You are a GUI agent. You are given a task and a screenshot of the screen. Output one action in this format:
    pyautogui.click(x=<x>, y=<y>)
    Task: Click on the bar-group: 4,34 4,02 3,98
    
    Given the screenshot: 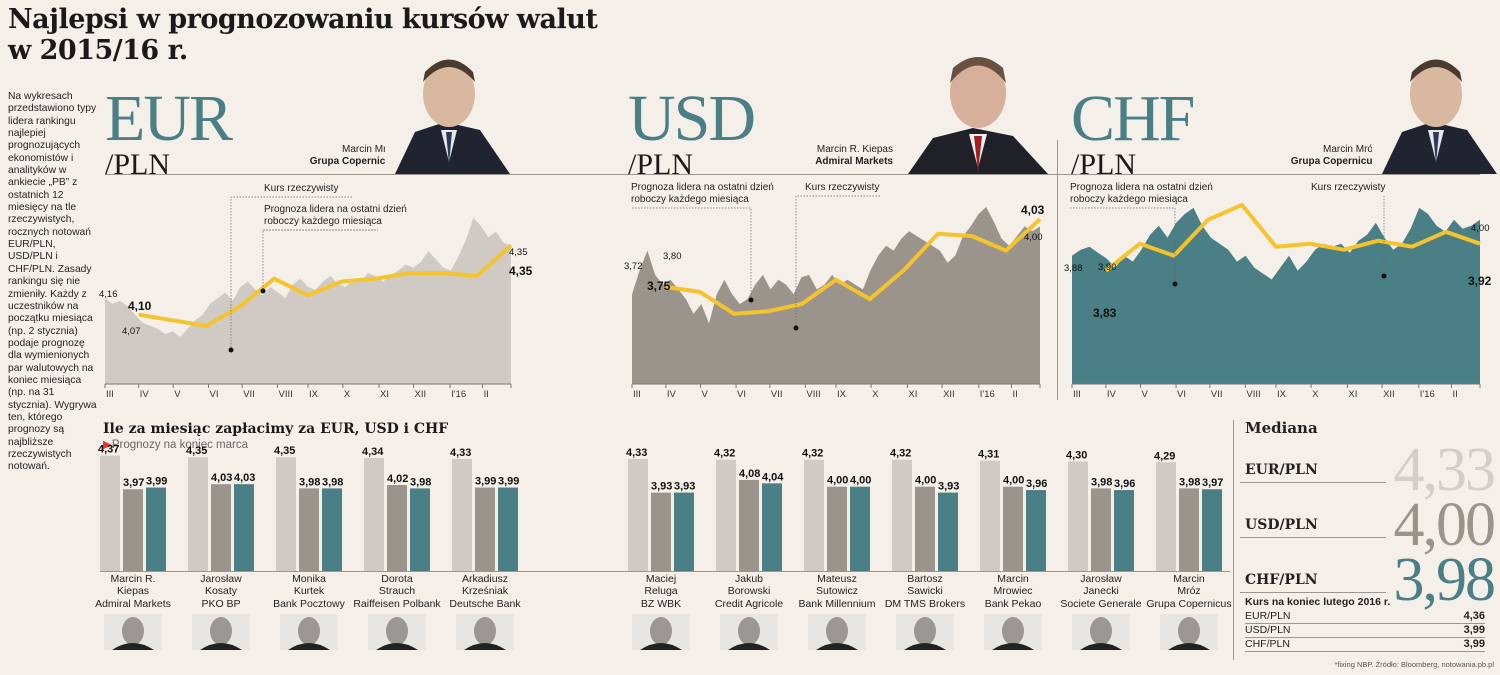 What is the action you would take?
    pyautogui.click(x=396, y=508)
    